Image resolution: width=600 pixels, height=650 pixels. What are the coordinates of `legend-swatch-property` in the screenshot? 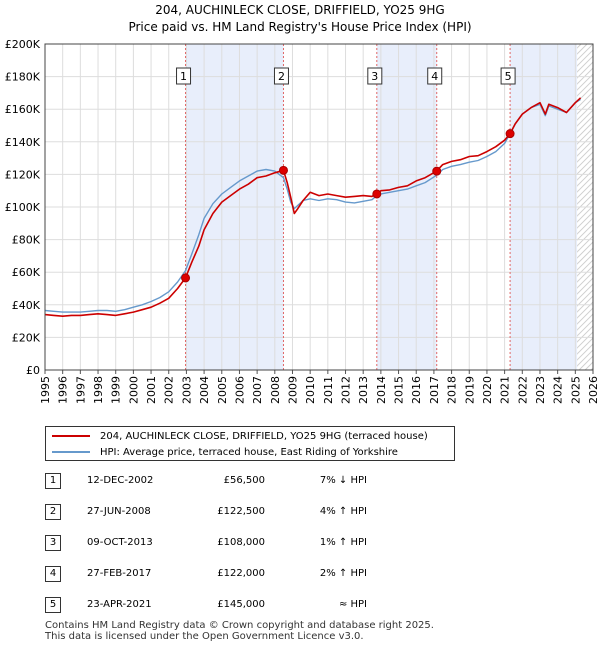 It's located at (71, 436).